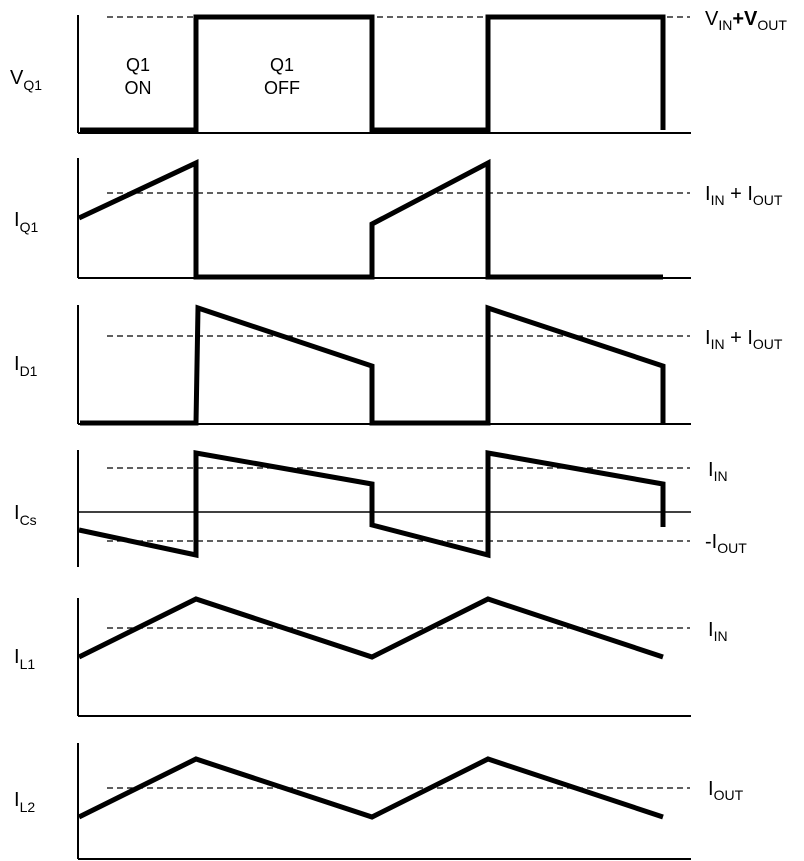  Describe the element at coordinates (26, 80) in the screenshot. I see `vq1-label: VQ1` at that location.